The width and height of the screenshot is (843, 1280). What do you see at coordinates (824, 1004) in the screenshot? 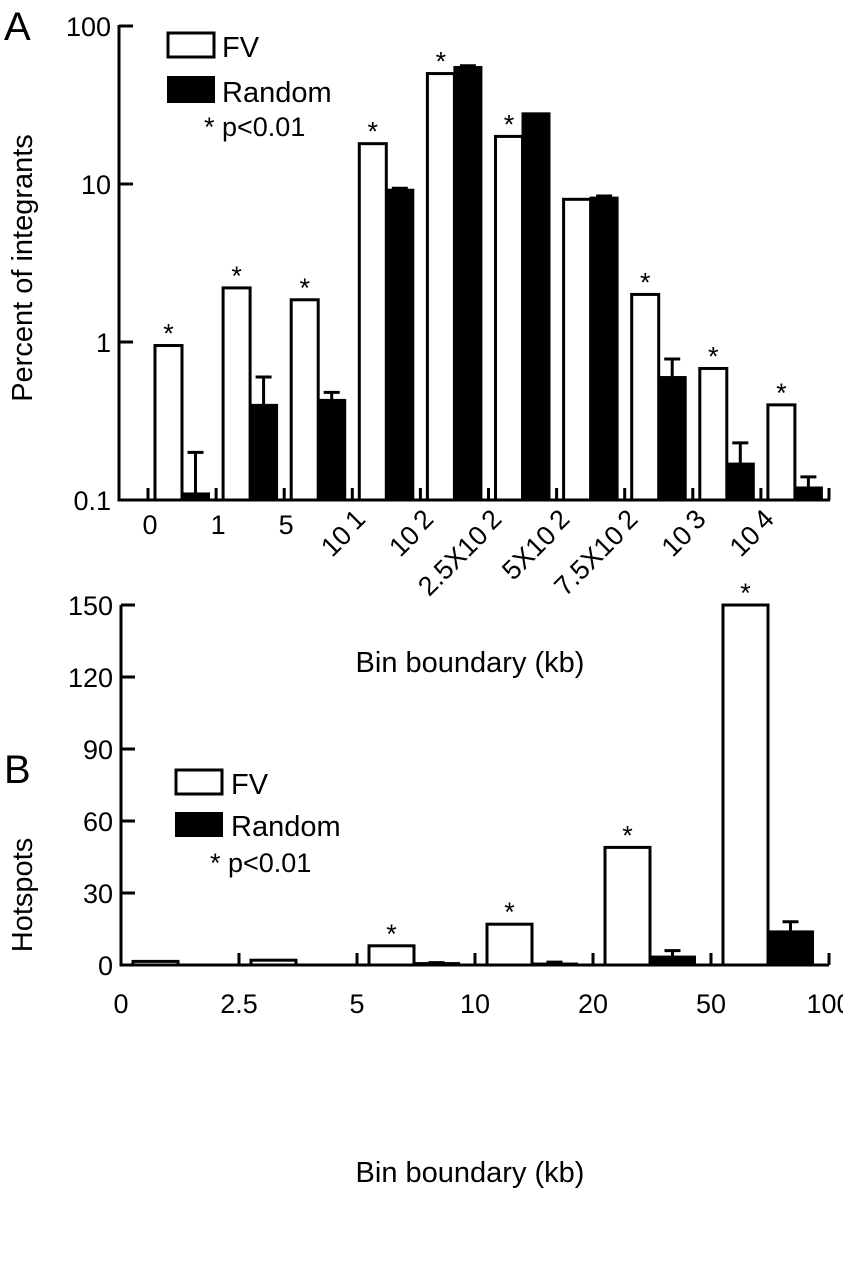
I see `x-tick-label: 10⁰` at bounding box center [824, 1004].